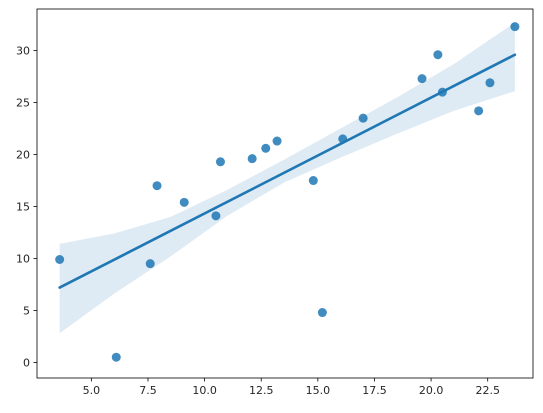  Describe the element at coordinates (318, 390) in the screenshot. I see `x-tick-label: 15.0` at that location.